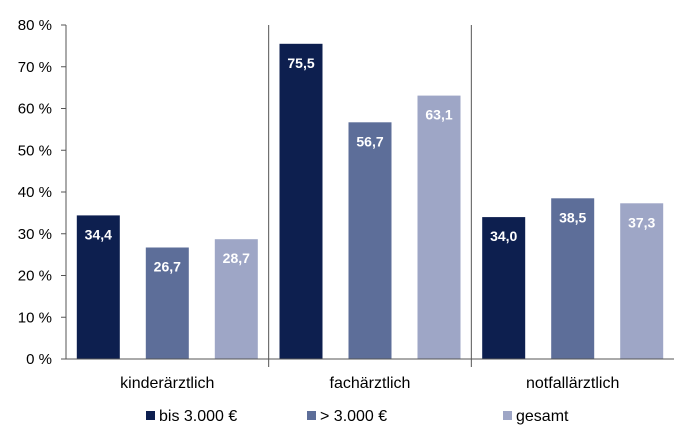 This screenshot has height=429, width=679. What do you see at coordinates (167, 267) in the screenshot?
I see `data-label-kinderärztlich-2: 26,7` at bounding box center [167, 267].